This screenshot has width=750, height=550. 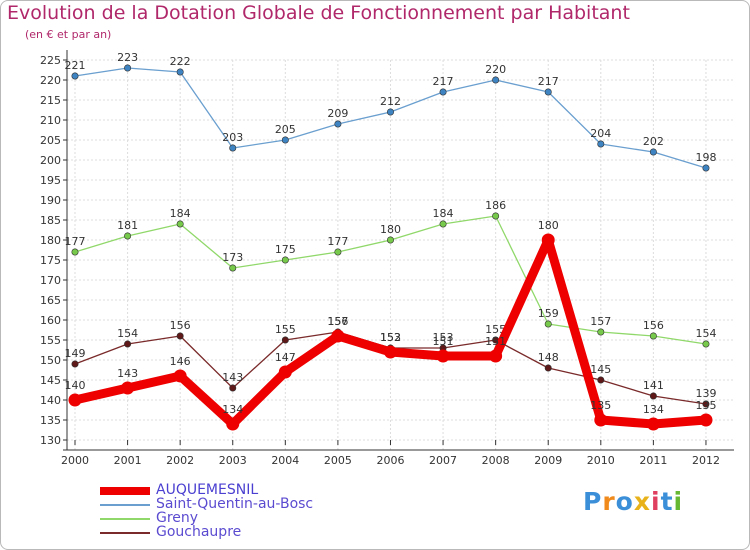 What do you see at coordinates (50, 420) in the screenshot?
I see `y-tick-label: 135` at bounding box center [50, 420].